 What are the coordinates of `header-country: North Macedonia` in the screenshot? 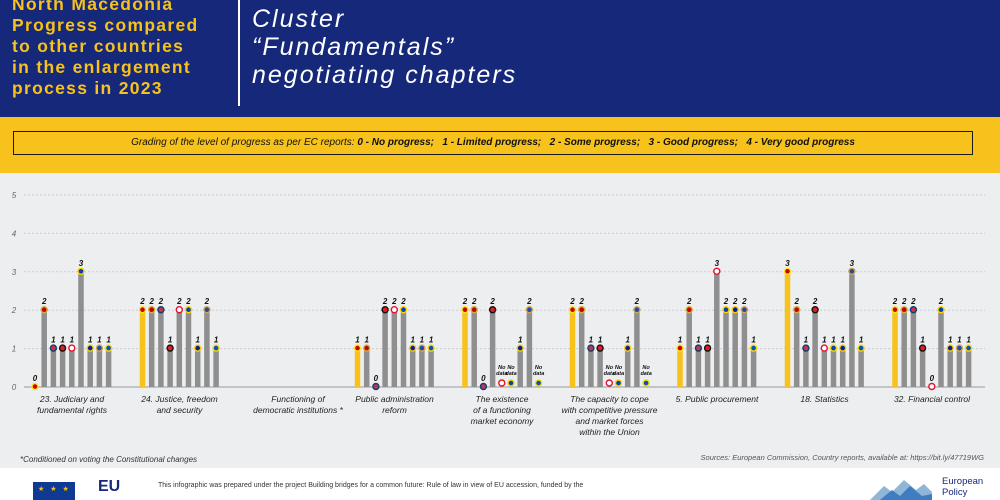 It's located at (93, 7).